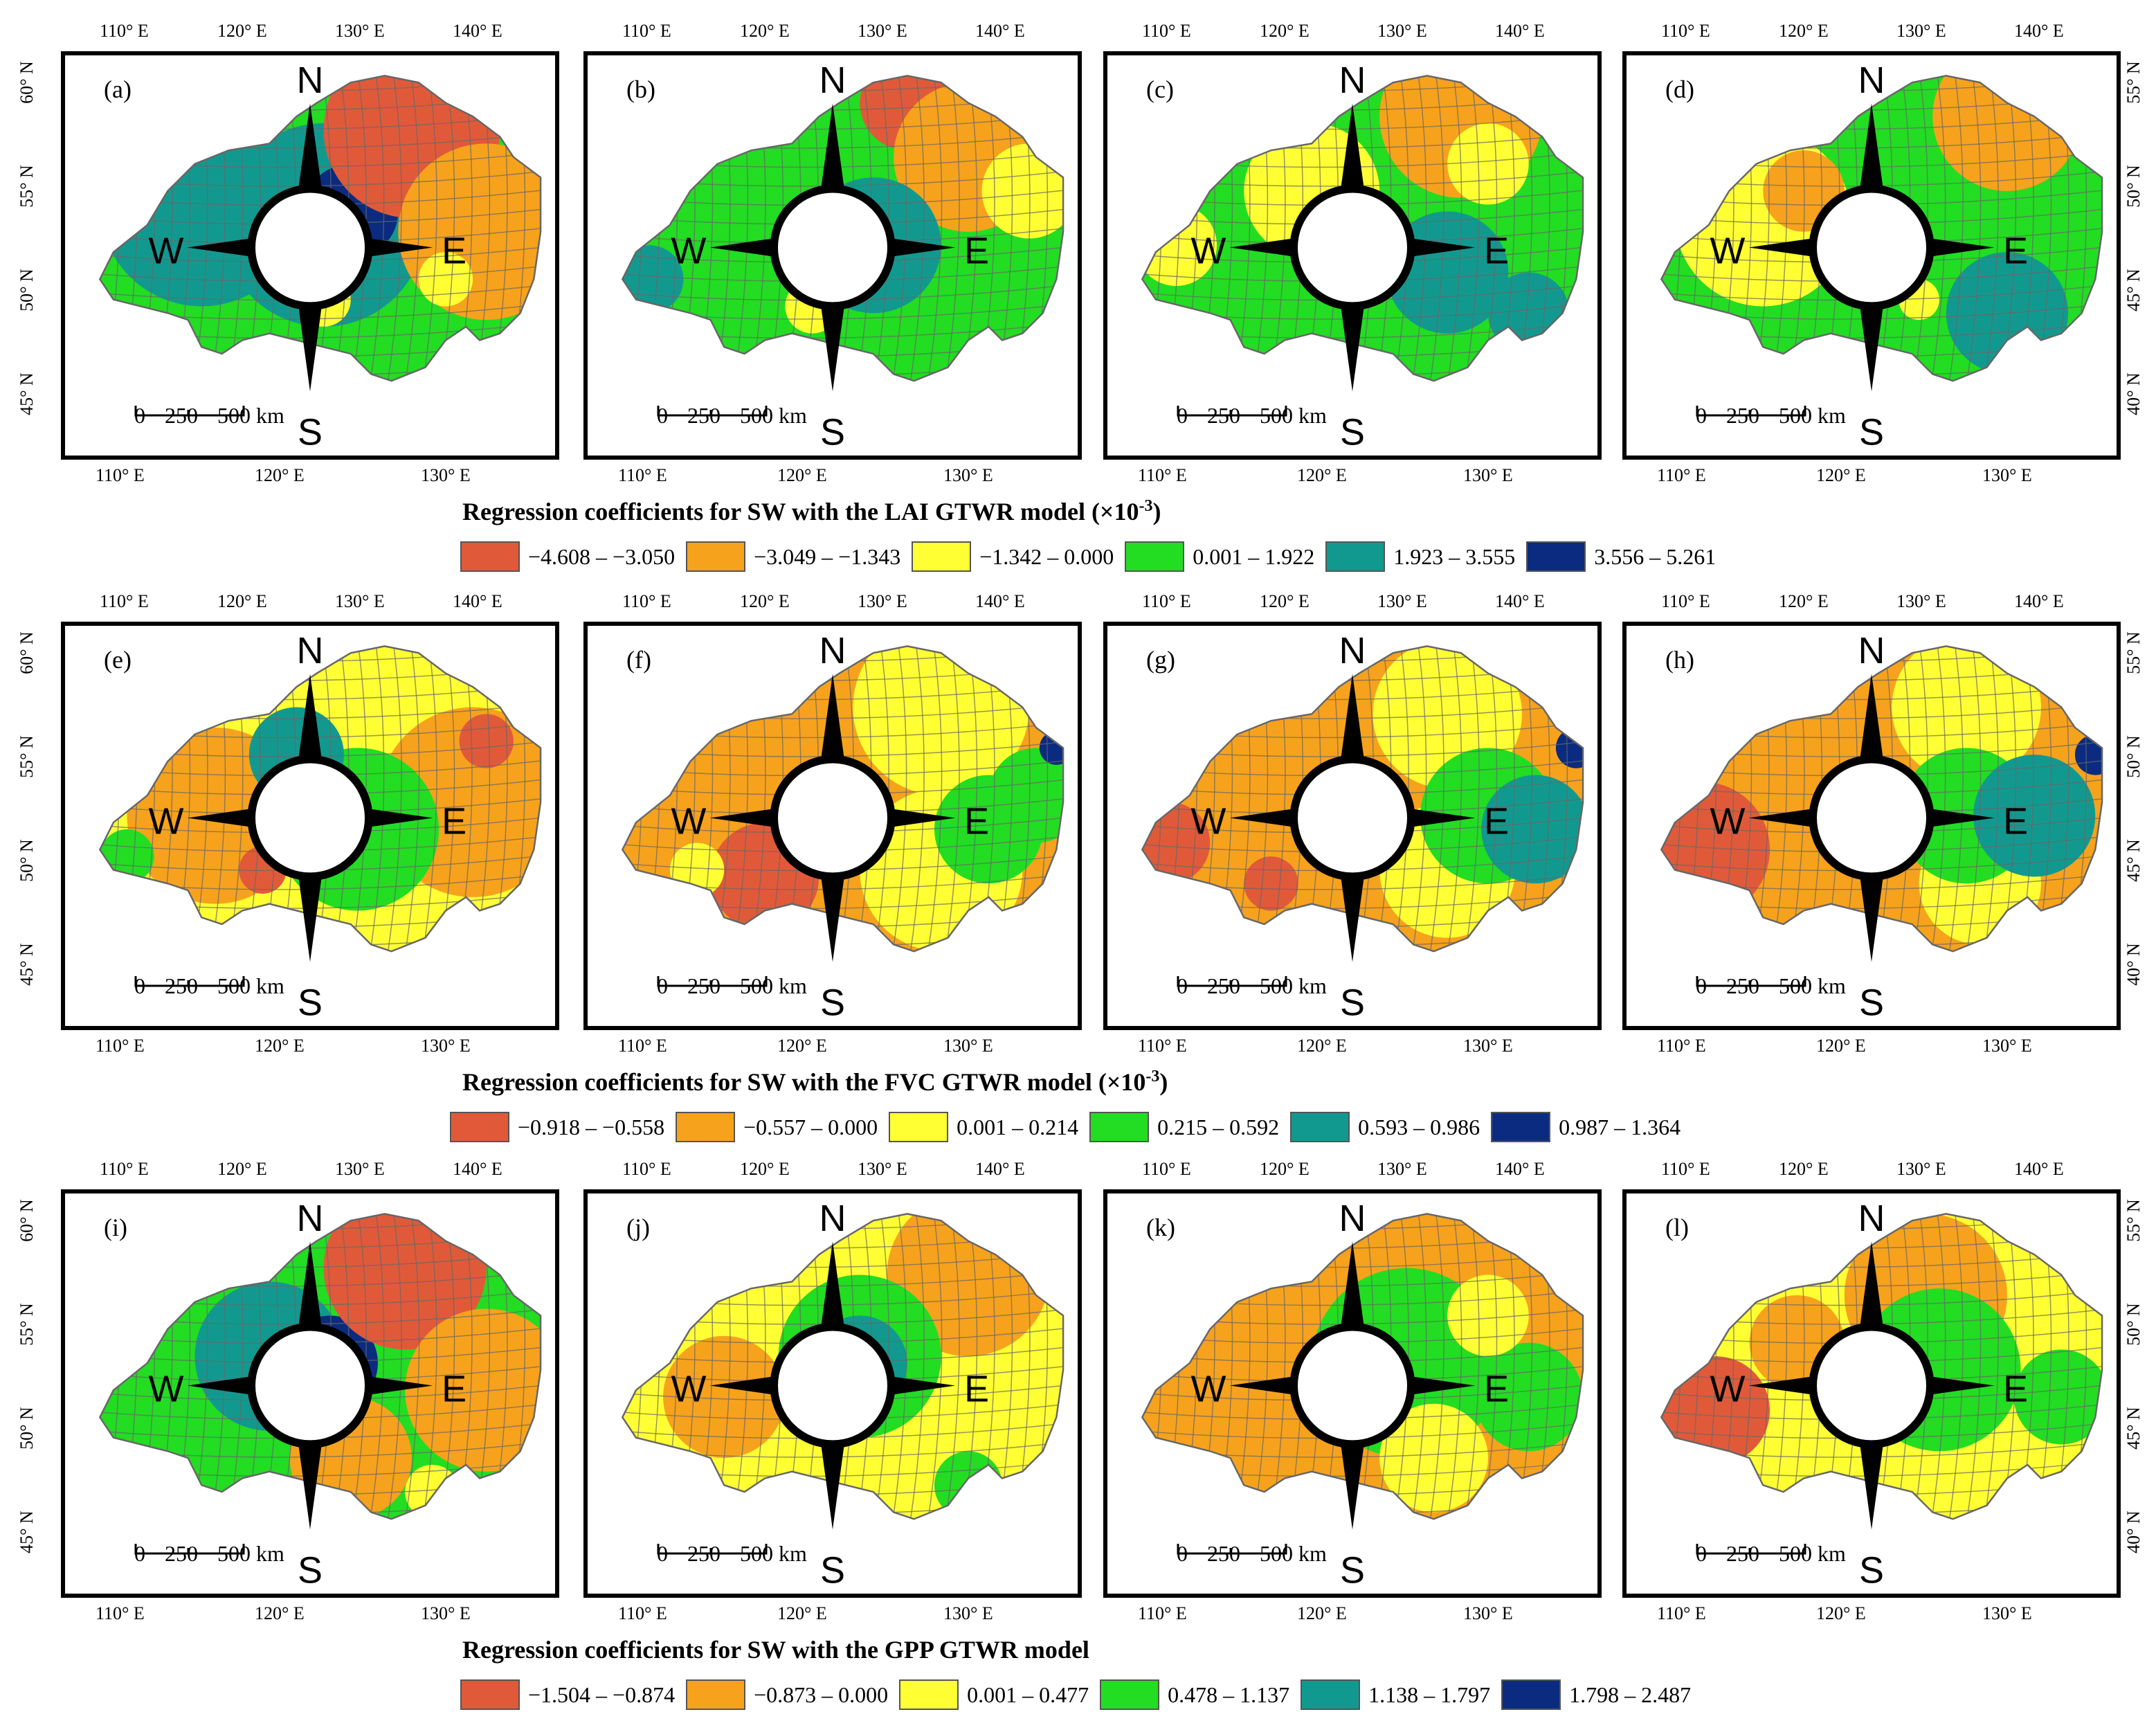  I want to click on legend-label: −3.049 – −1.343, so click(827, 556).